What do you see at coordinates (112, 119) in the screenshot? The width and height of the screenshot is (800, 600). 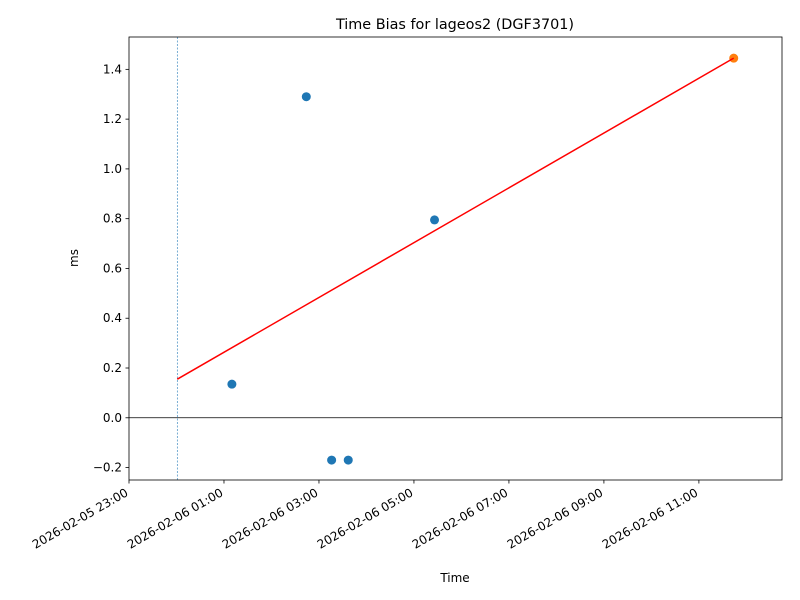 I see `y-tick-label: 1.2` at bounding box center [112, 119].